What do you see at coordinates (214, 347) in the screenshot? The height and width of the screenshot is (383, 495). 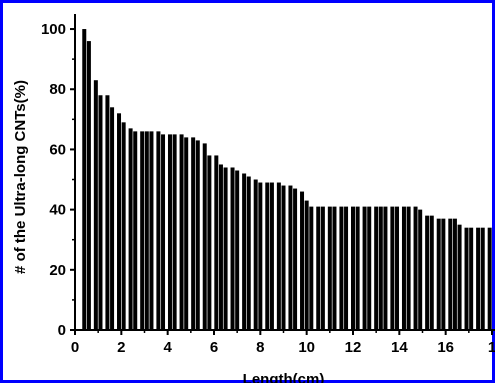 I see `x-tick-label: 6` at bounding box center [214, 347].